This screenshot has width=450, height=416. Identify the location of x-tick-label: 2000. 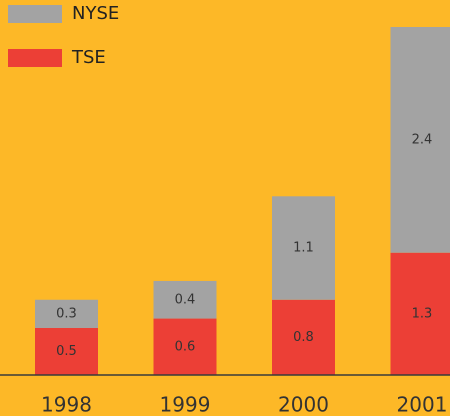
(303, 404).